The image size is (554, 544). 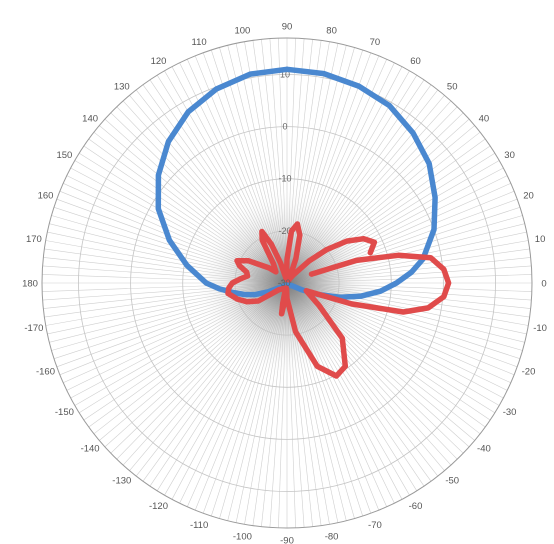 I want to click on angle-tick-label: 180, so click(x=30, y=284).